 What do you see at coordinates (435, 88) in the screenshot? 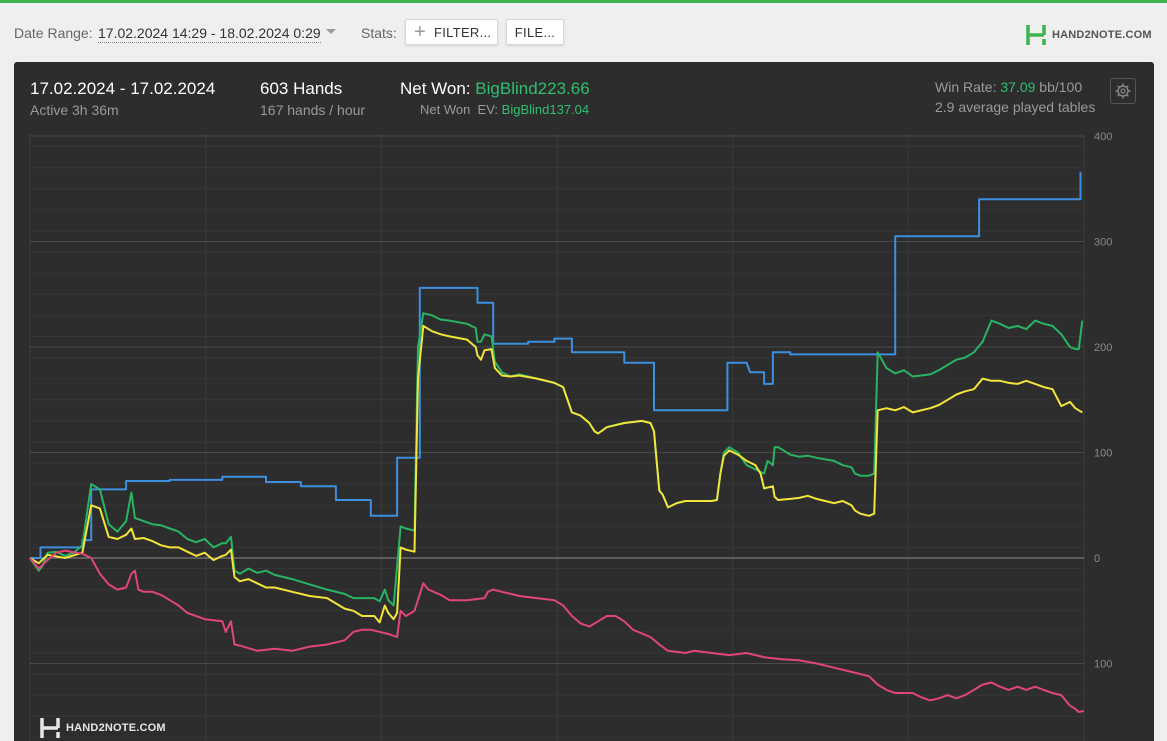
I see `net-won-label: Net Won:` at bounding box center [435, 88].